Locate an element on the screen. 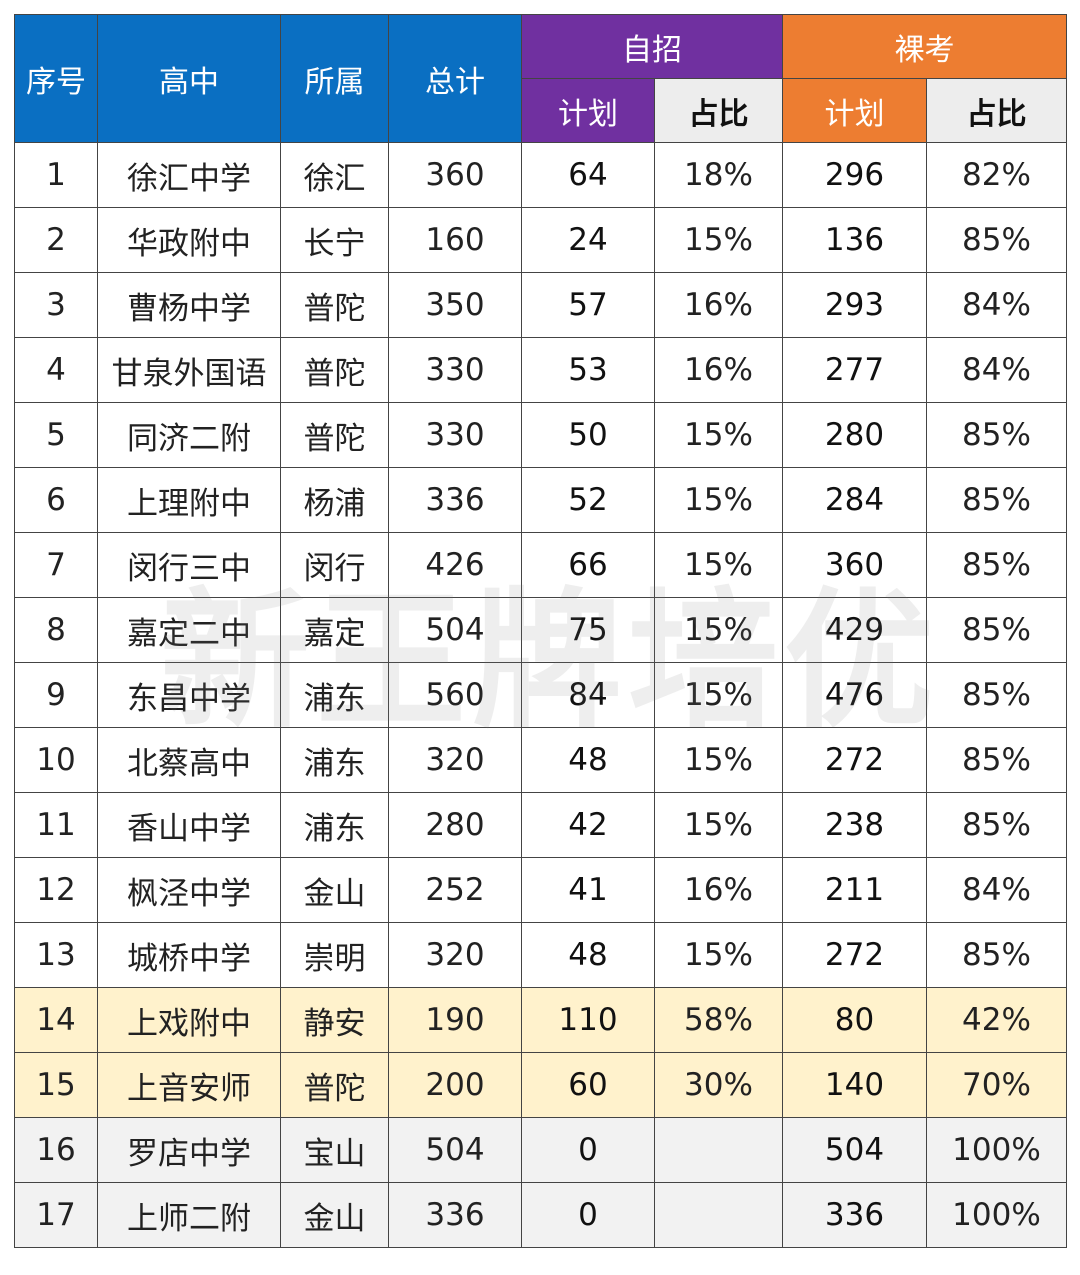 The image size is (1080, 1275). cell-seq: 3 is located at coordinates (56, 305).